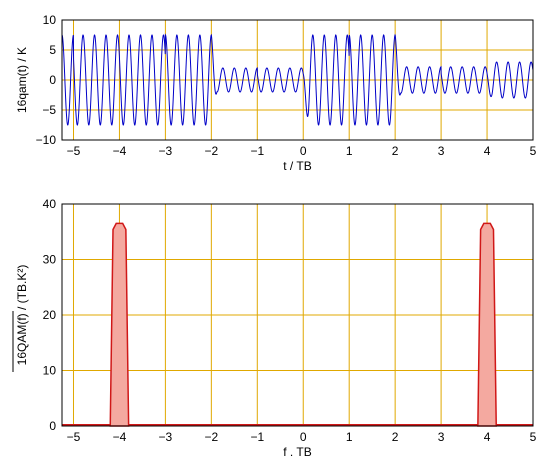 This screenshot has height=471, width=557. What do you see at coordinates (52, 50) in the screenshot?
I see `y-tick-label: 5` at bounding box center [52, 50].